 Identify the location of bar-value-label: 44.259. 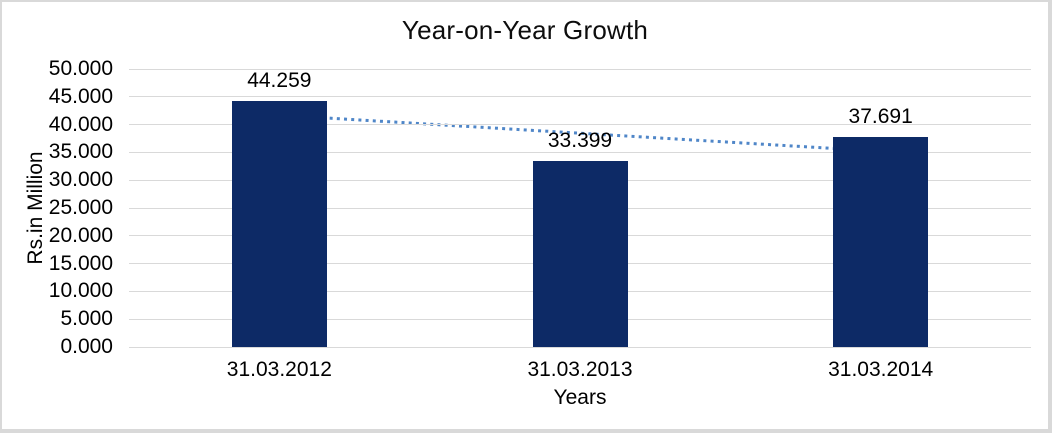
(279, 80).